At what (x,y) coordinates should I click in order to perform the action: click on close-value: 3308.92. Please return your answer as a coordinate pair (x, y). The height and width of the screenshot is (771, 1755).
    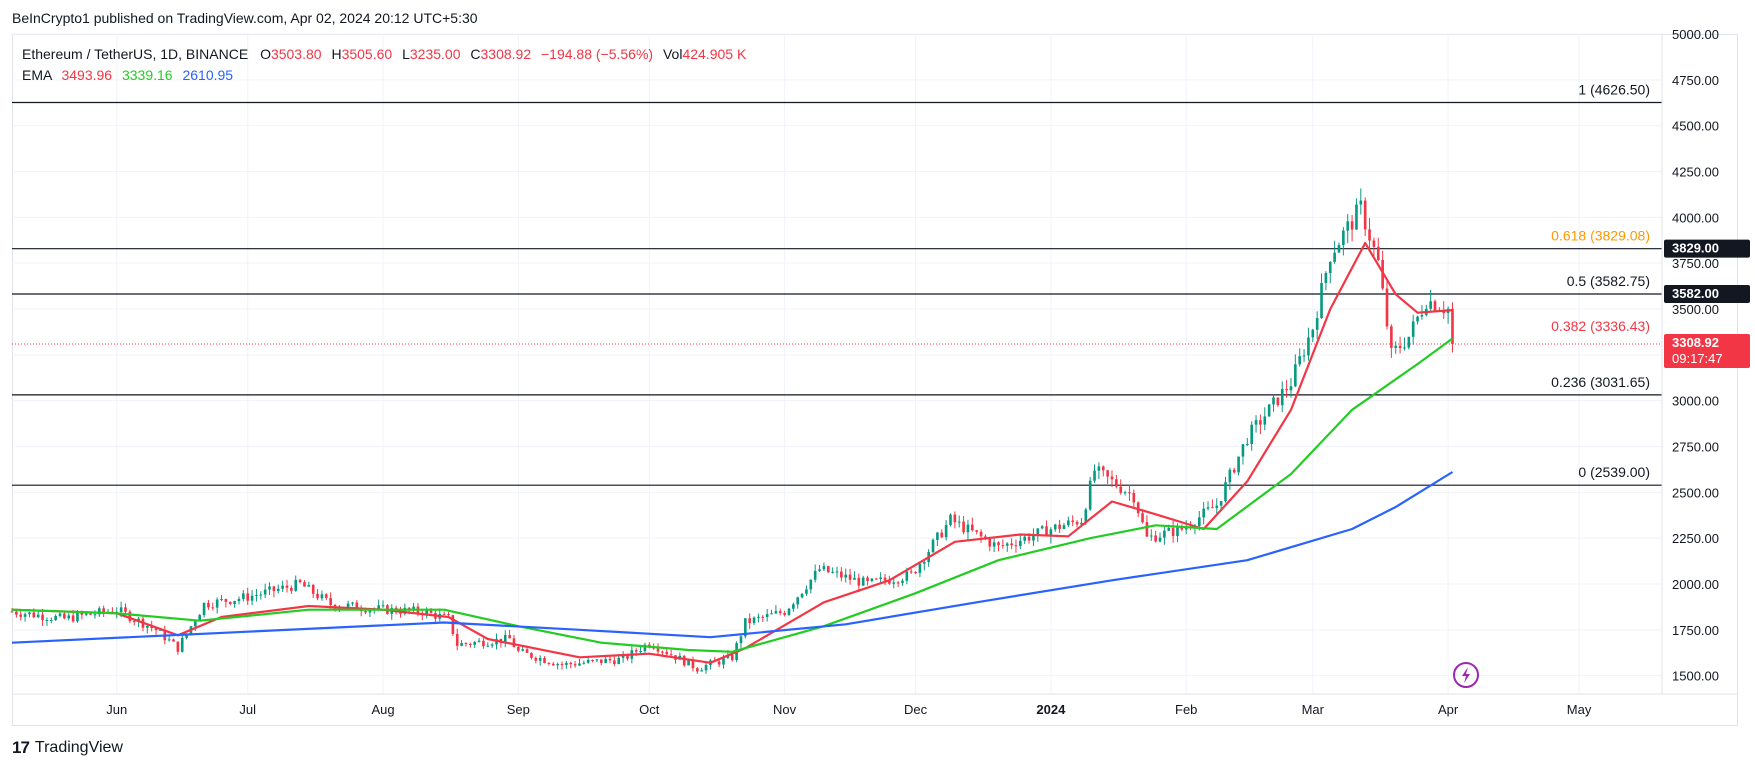
    Looking at the image, I should click on (506, 54).